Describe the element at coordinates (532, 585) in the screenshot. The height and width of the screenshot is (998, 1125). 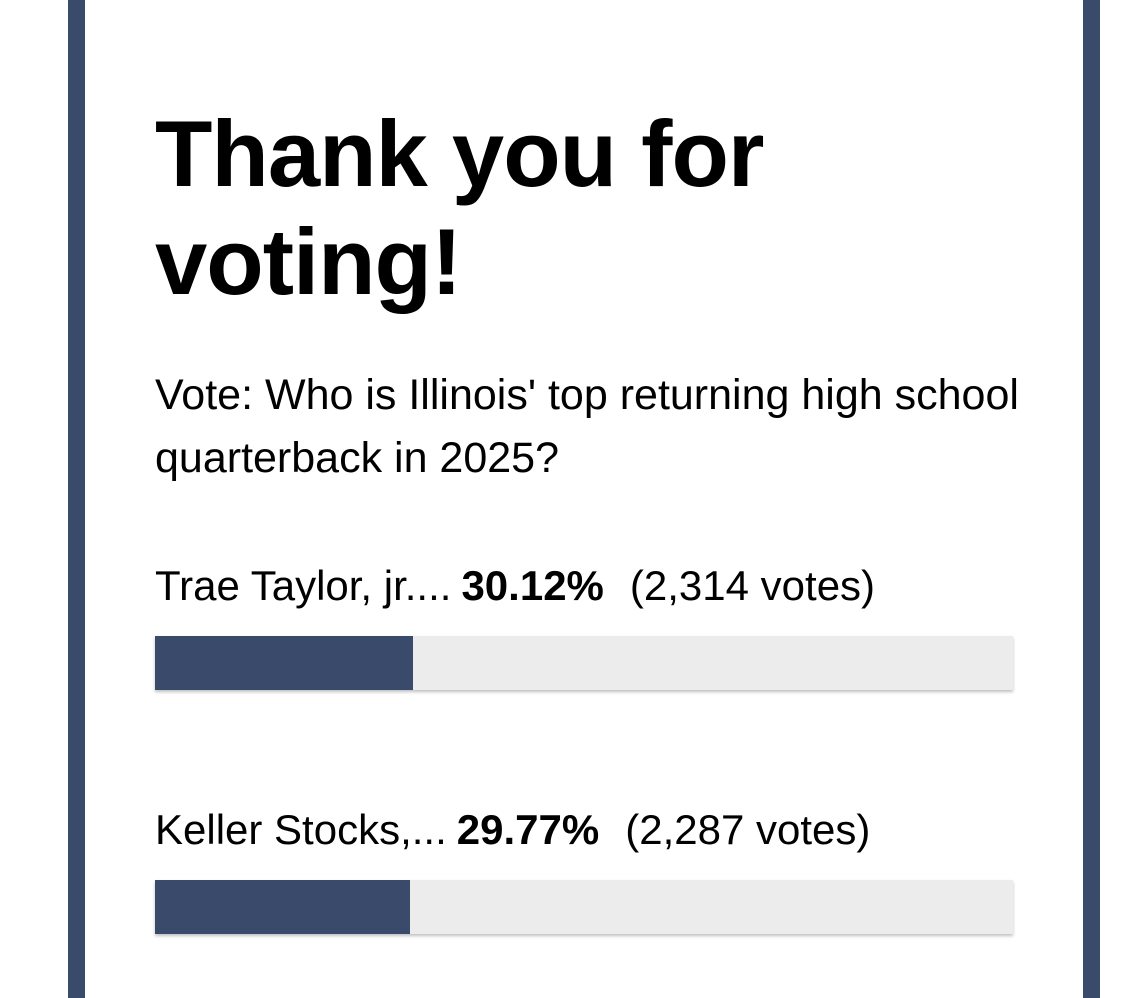
I see `option-percent: 30.12%` at that location.